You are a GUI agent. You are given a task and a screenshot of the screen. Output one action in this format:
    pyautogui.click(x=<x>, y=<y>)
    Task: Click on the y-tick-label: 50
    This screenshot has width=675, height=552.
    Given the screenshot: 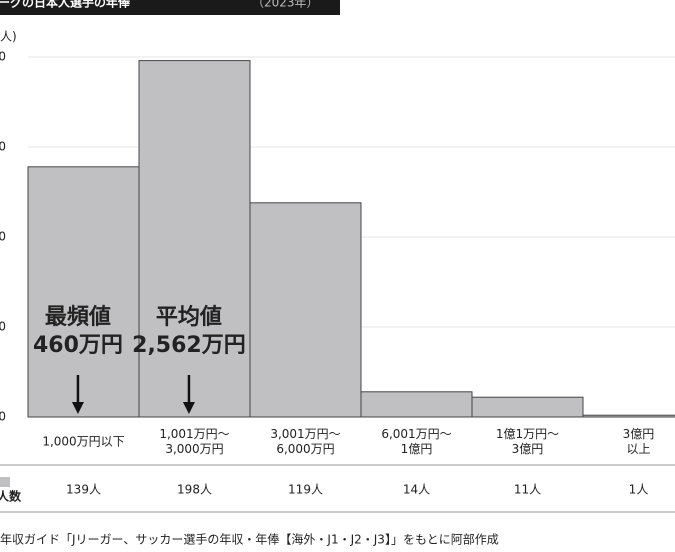 What is the action you would take?
    pyautogui.click(x=3, y=327)
    